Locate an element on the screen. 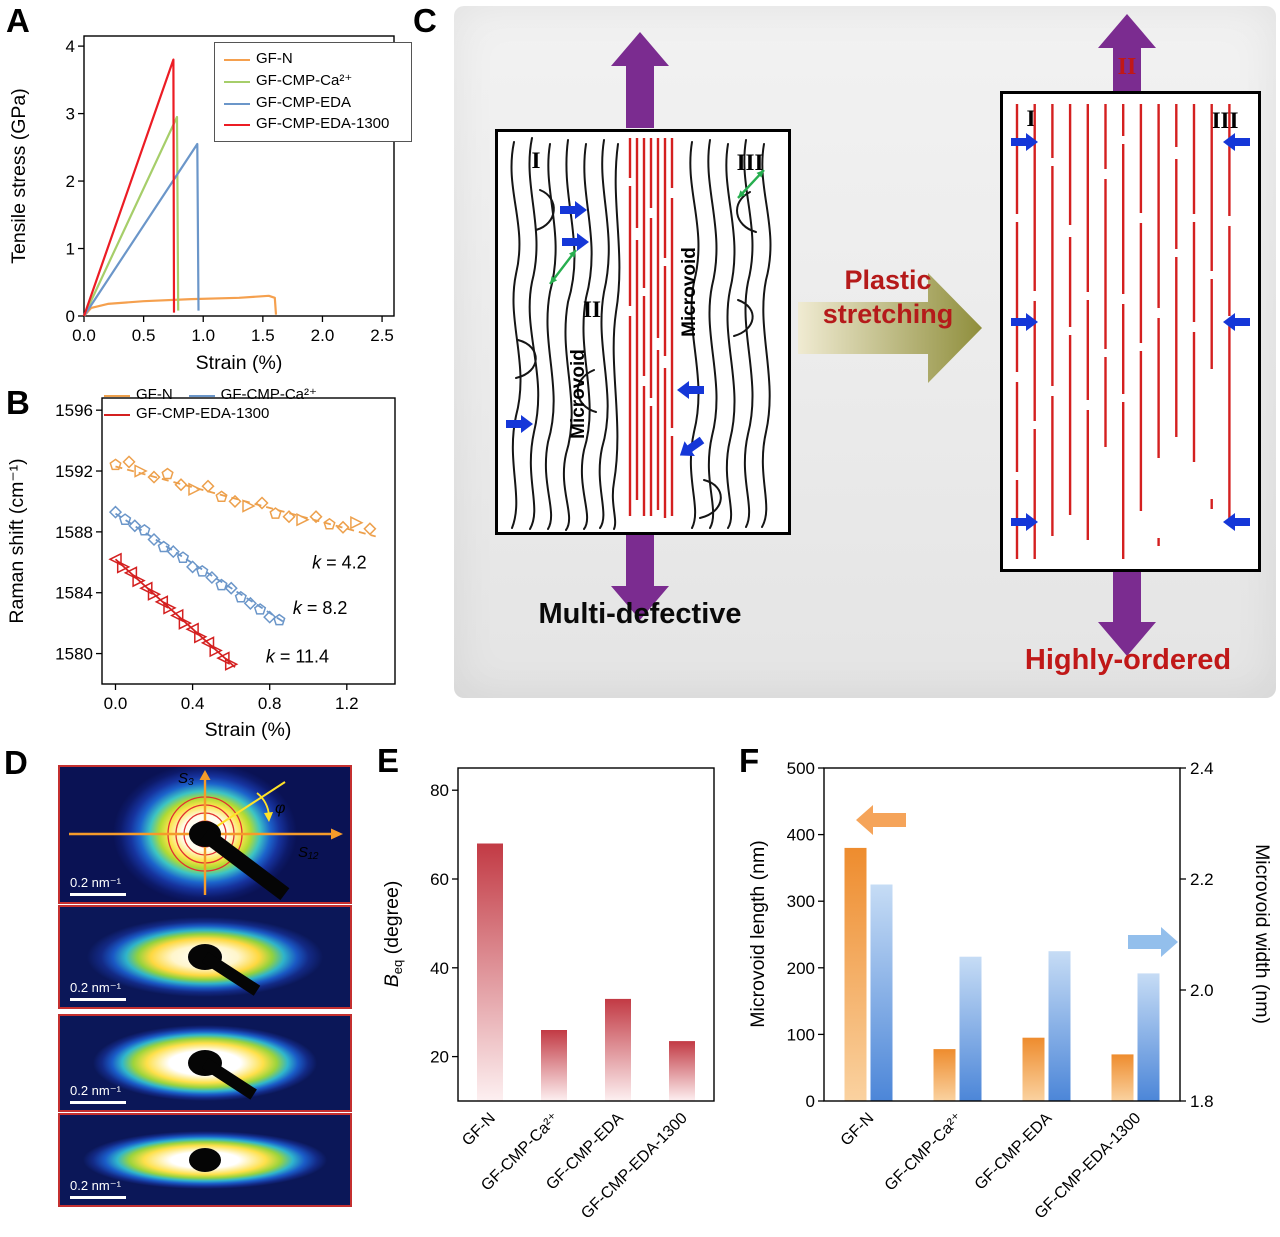 This screenshot has height=1237, width=1280. series-line is located at coordinates (131, 216).